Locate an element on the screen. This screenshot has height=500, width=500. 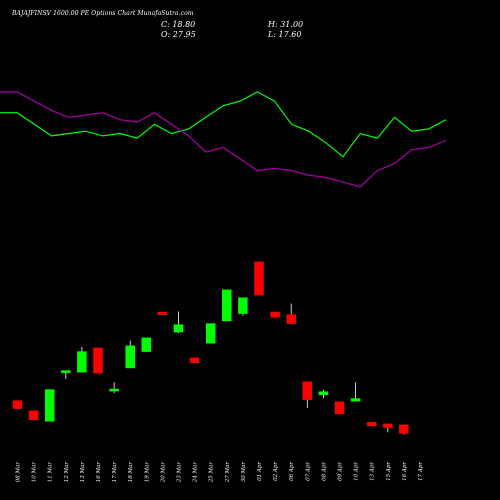
date-tick-label: 17 Apr is located at coordinates (421, 471).